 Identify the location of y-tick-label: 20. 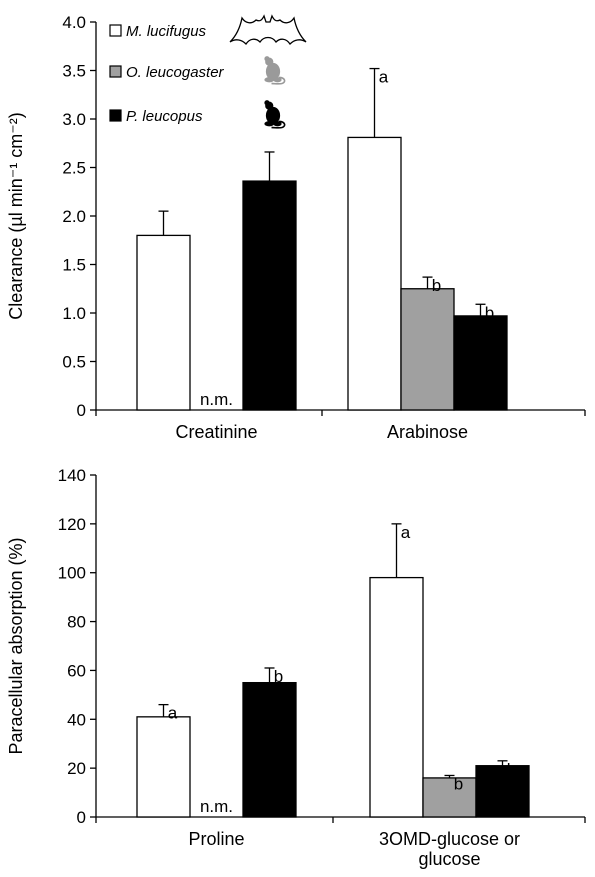
(76, 768).